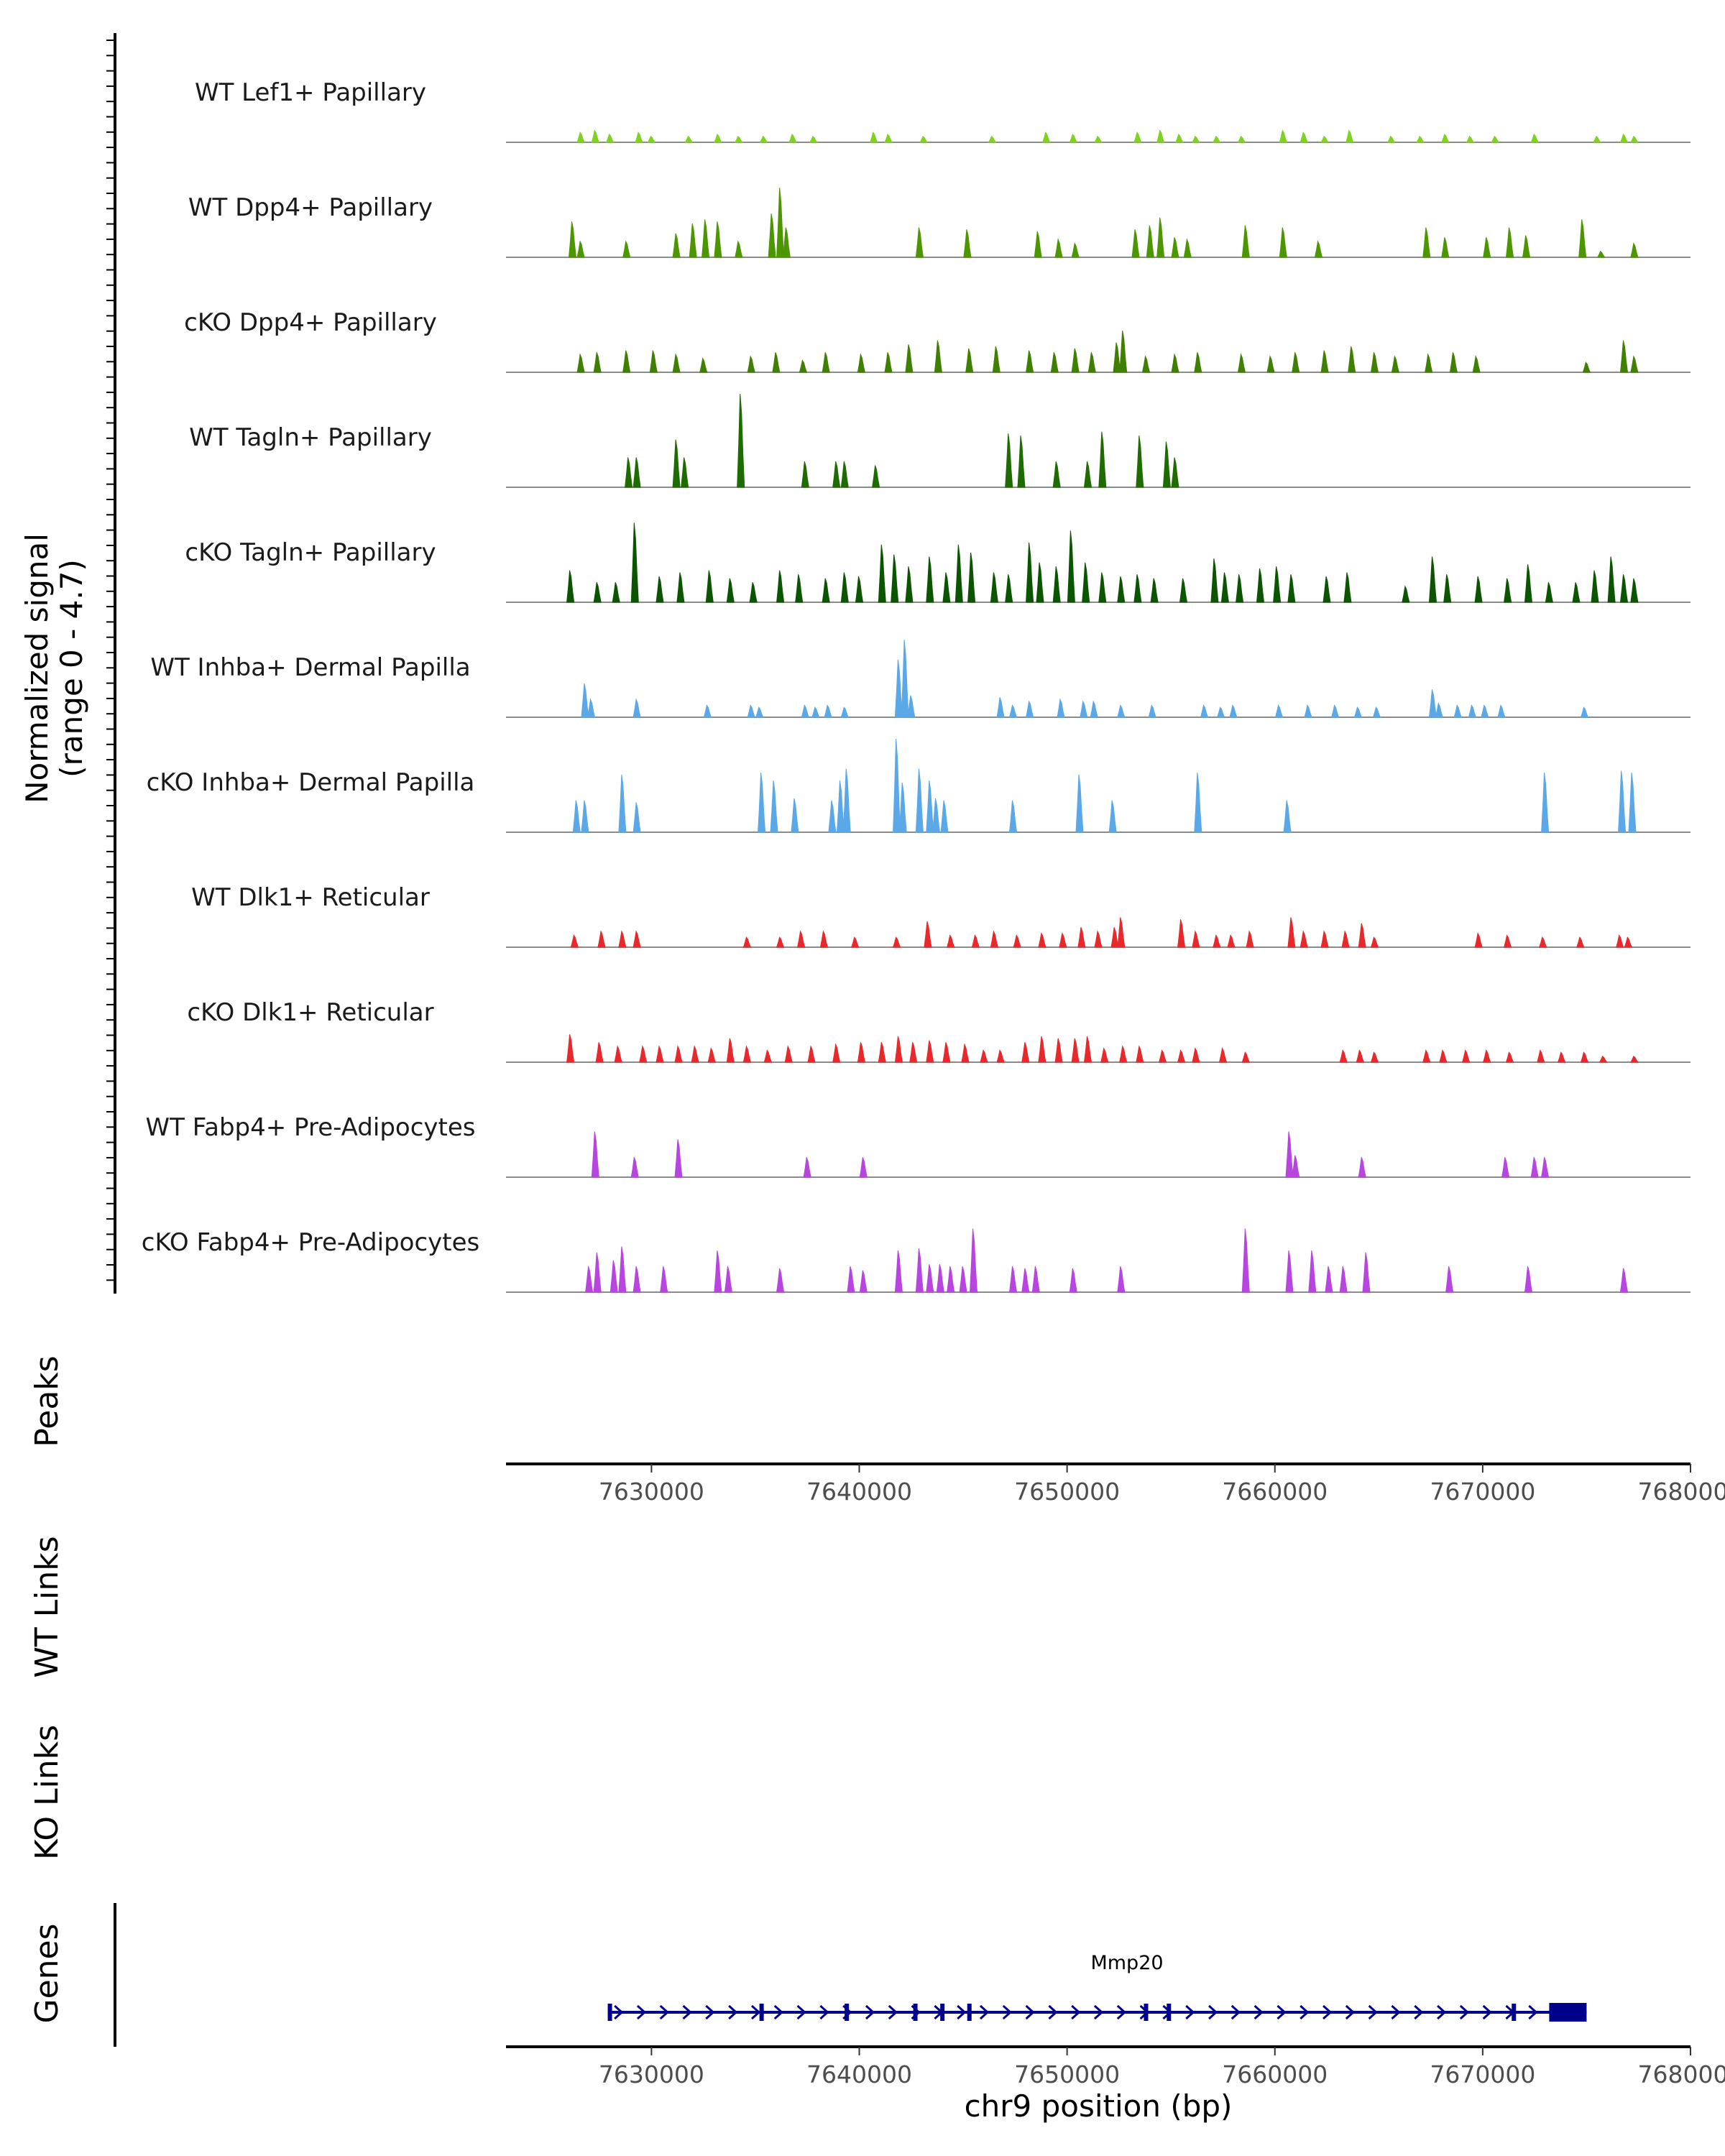 The image size is (1725, 2156). Describe the element at coordinates (311, 782) in the screenshot. I see `track-label: cKO Inhba+ Dermal Papilla` at that location.